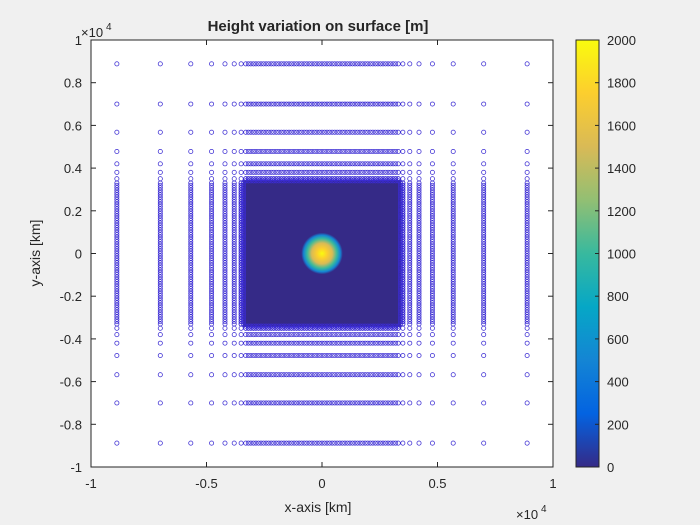 This screenshot has height=525, width=700. I want to click on colorbar-tick-label: 1800, so click(621, 83).